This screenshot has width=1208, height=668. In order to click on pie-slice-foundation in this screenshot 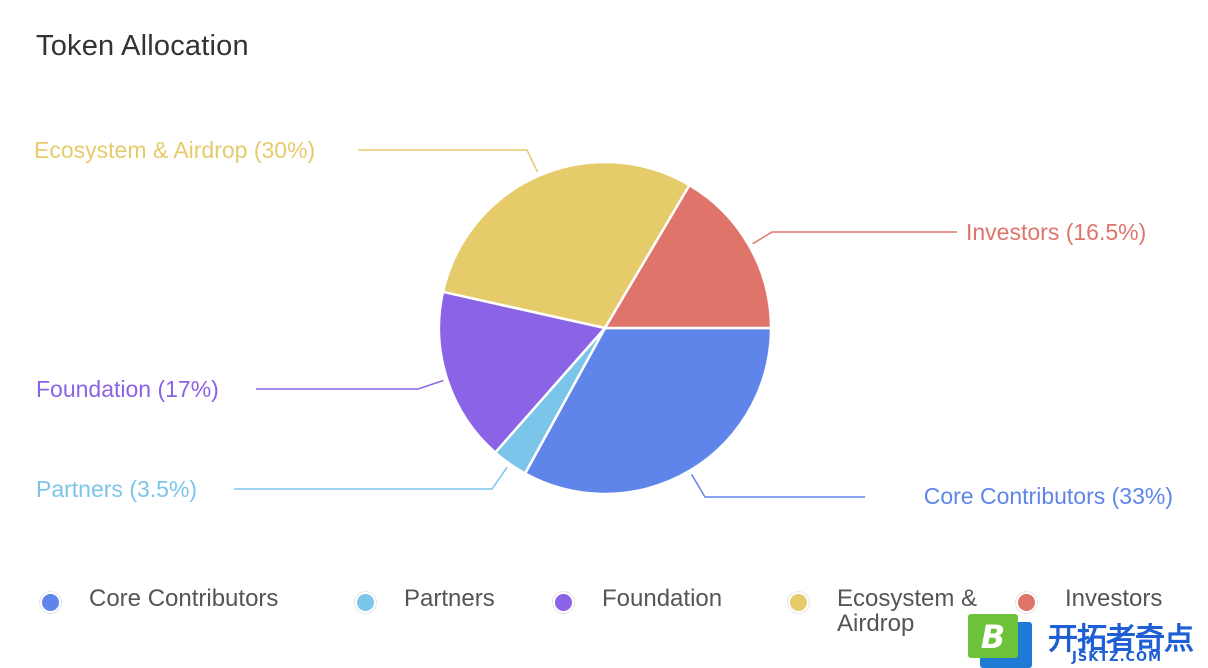, I will do `click(522, 372)`.